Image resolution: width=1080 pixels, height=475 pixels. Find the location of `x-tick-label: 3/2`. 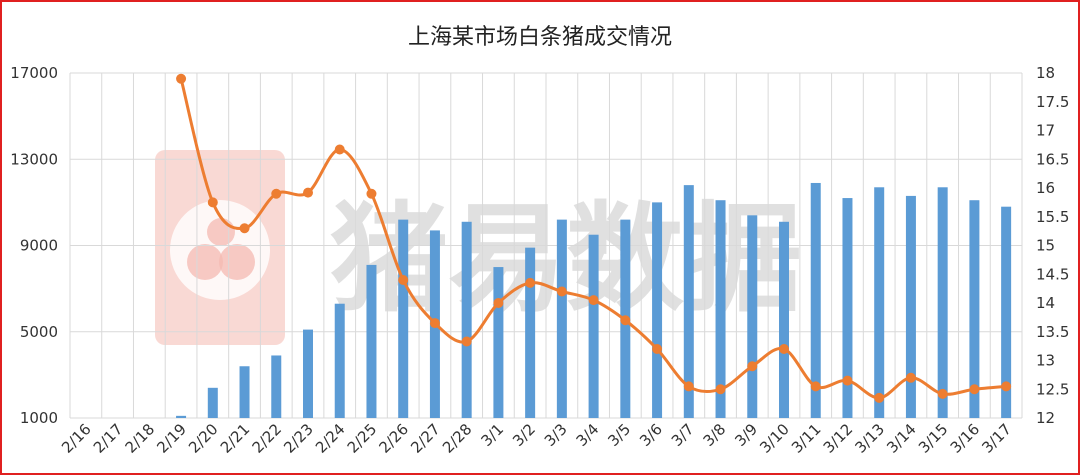

x-tick-label: 3/2 is located at coordinates (524, 435).